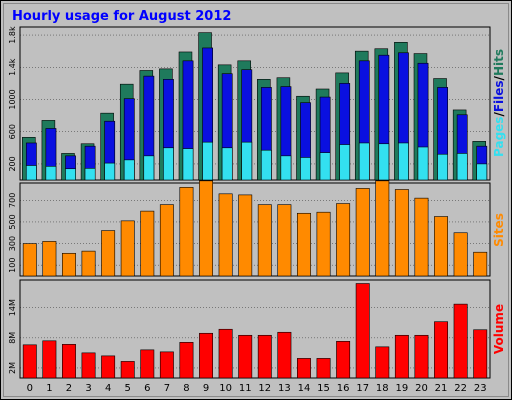  I want to click on y-tick-label: 2M, so click(12, 368).